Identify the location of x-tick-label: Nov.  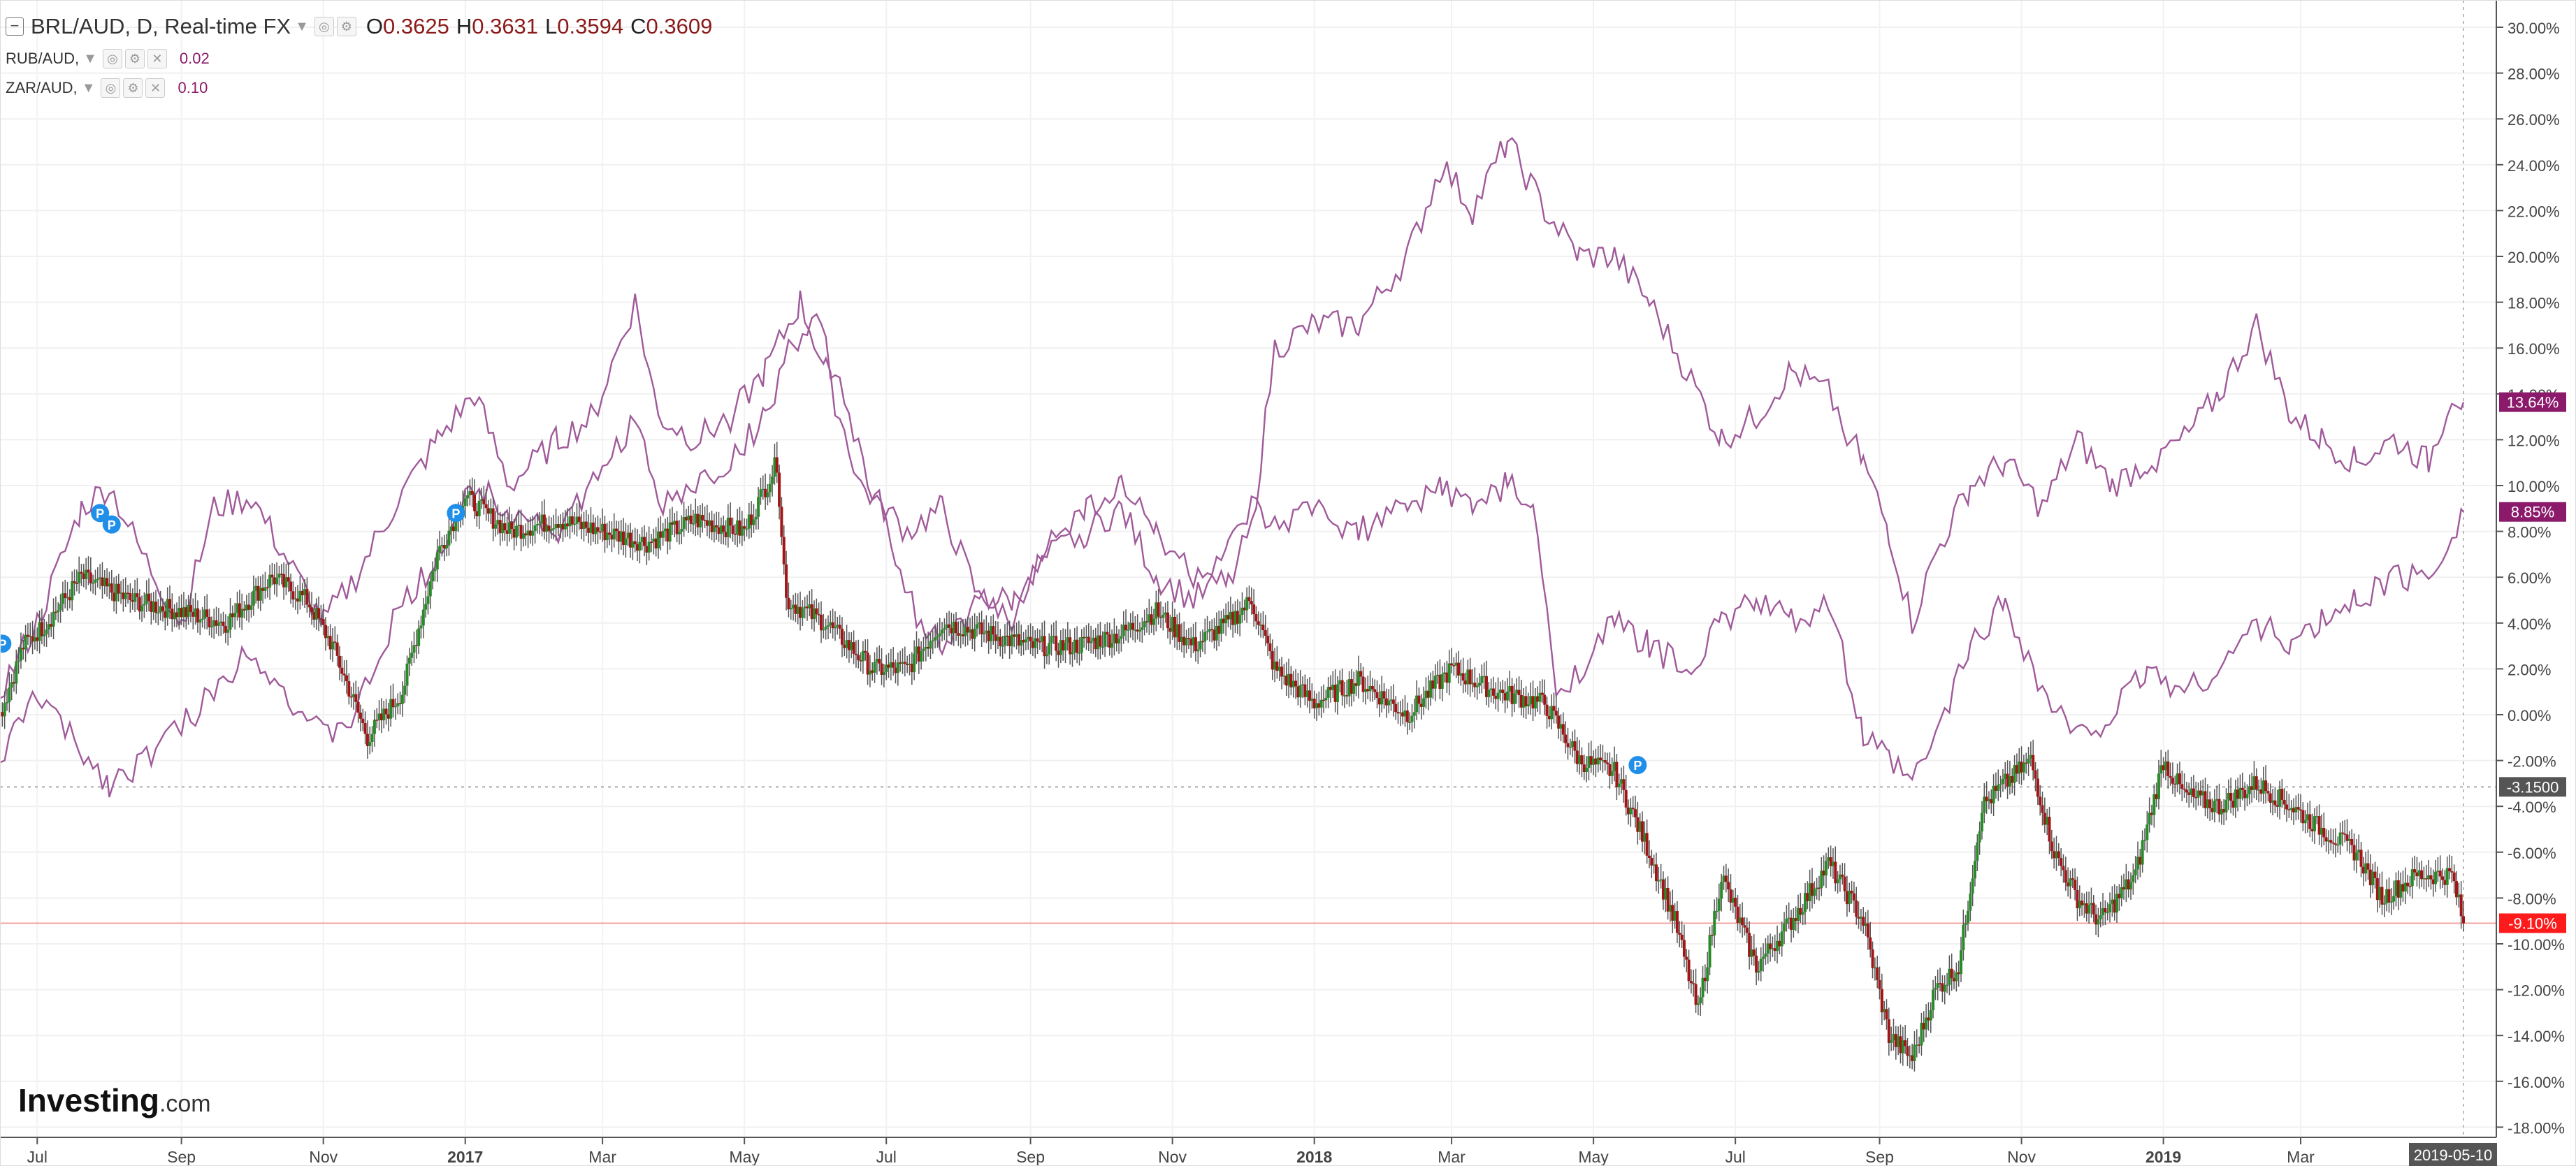
(2022, 1157).